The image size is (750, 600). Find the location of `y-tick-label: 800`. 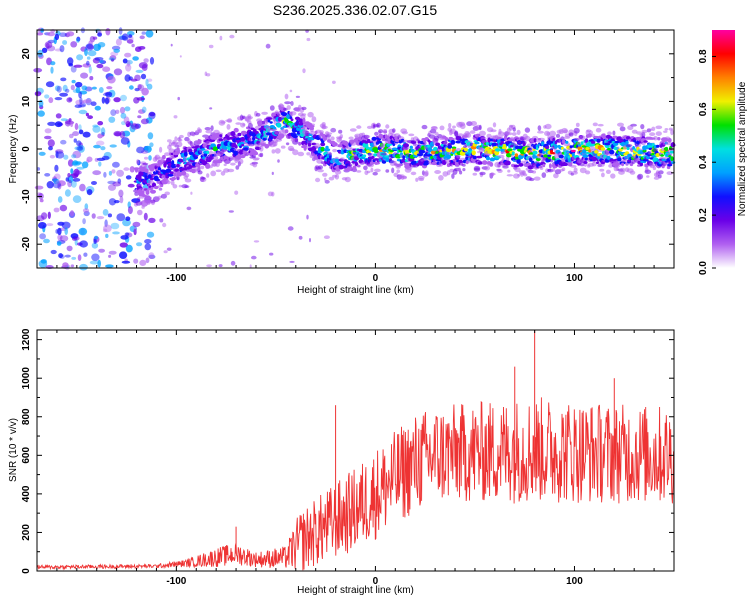

y-tick-label: 800 is located at coordinates (26, 416).